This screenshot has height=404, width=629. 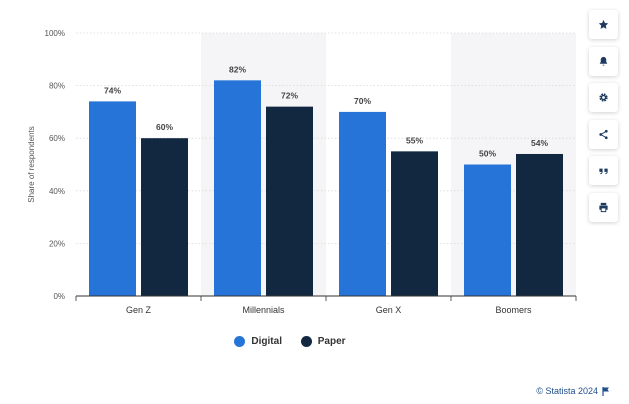 I want to click on x-tick-label: Boomers, so click(x=513, y=310).